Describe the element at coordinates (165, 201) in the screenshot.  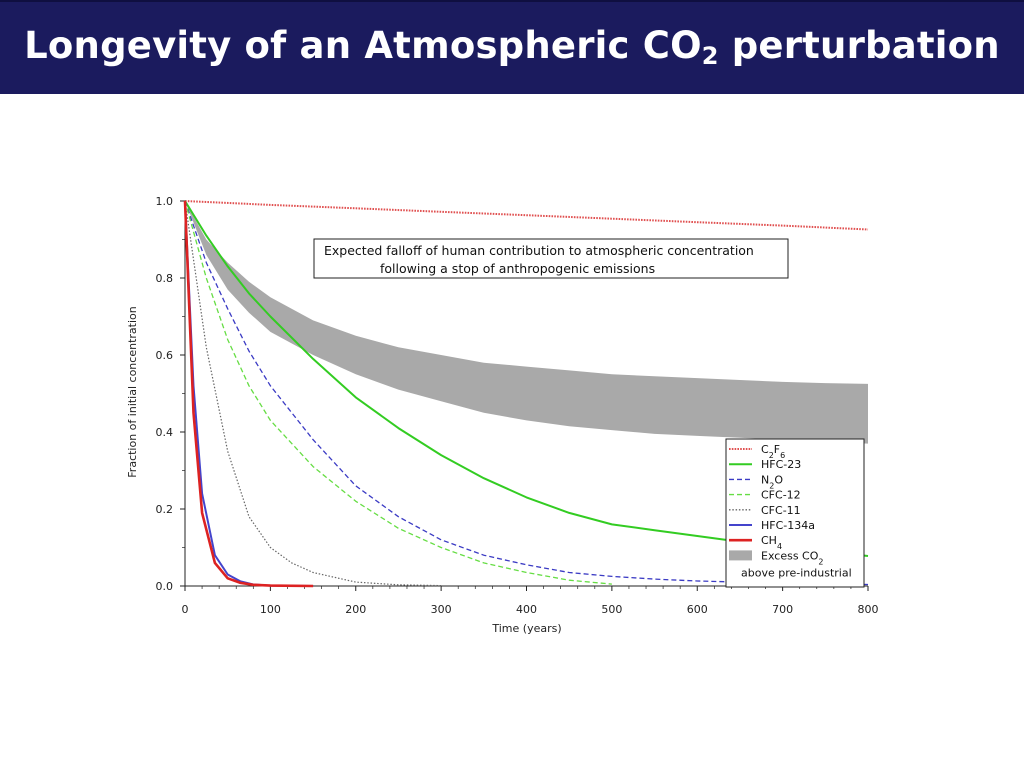
I see `y-tick-label: 1.0` at that location.